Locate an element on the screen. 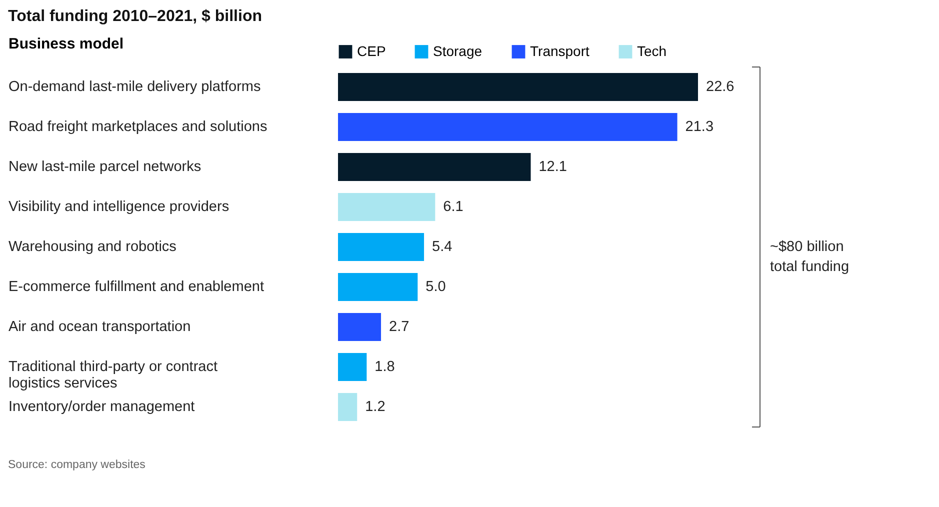  legend-label: Tech is located at coordinates (652, 50).